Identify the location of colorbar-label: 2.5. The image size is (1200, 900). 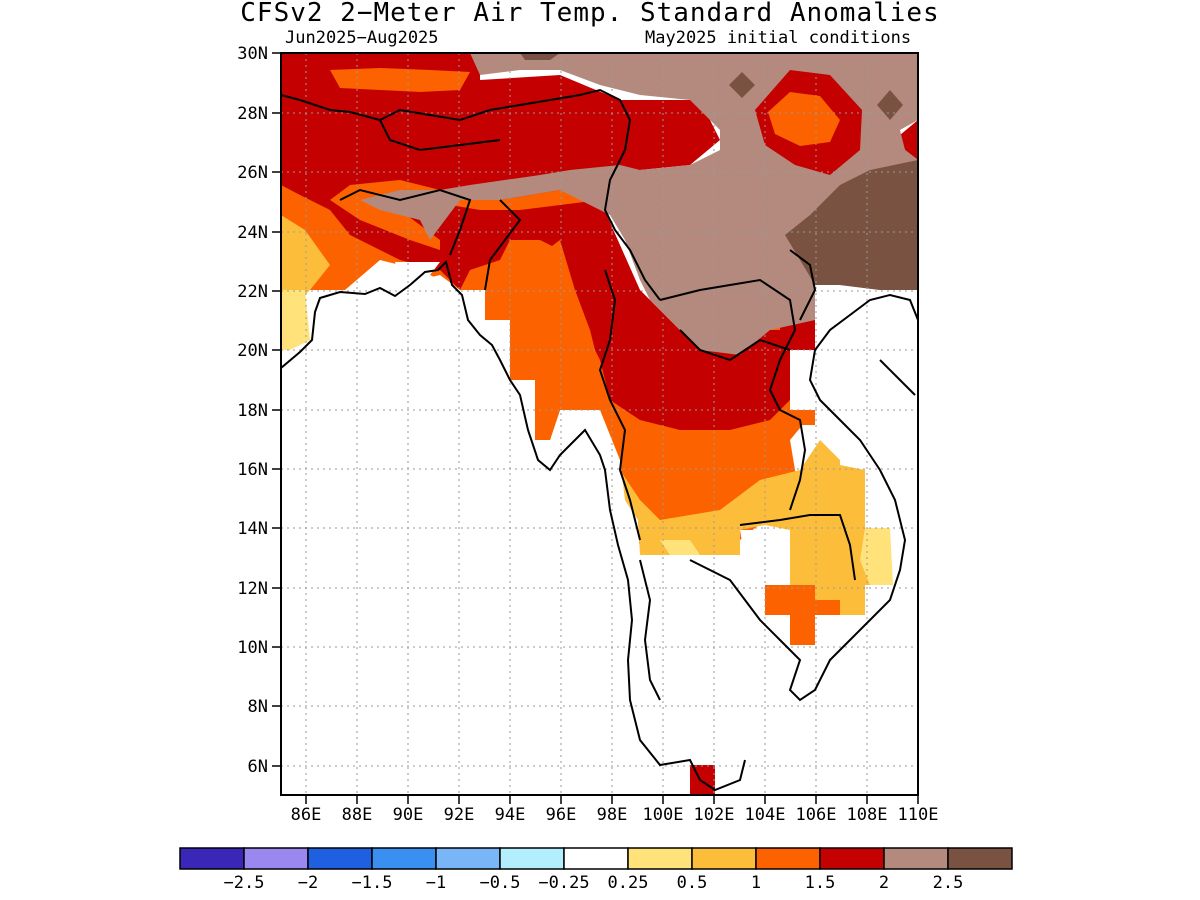
(948, 883).